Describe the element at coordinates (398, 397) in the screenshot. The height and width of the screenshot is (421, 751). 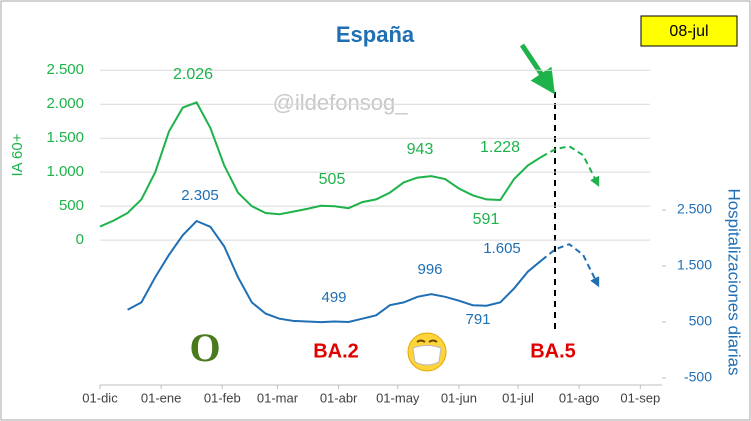
I see `x-tick-label: 01-may` at that location.